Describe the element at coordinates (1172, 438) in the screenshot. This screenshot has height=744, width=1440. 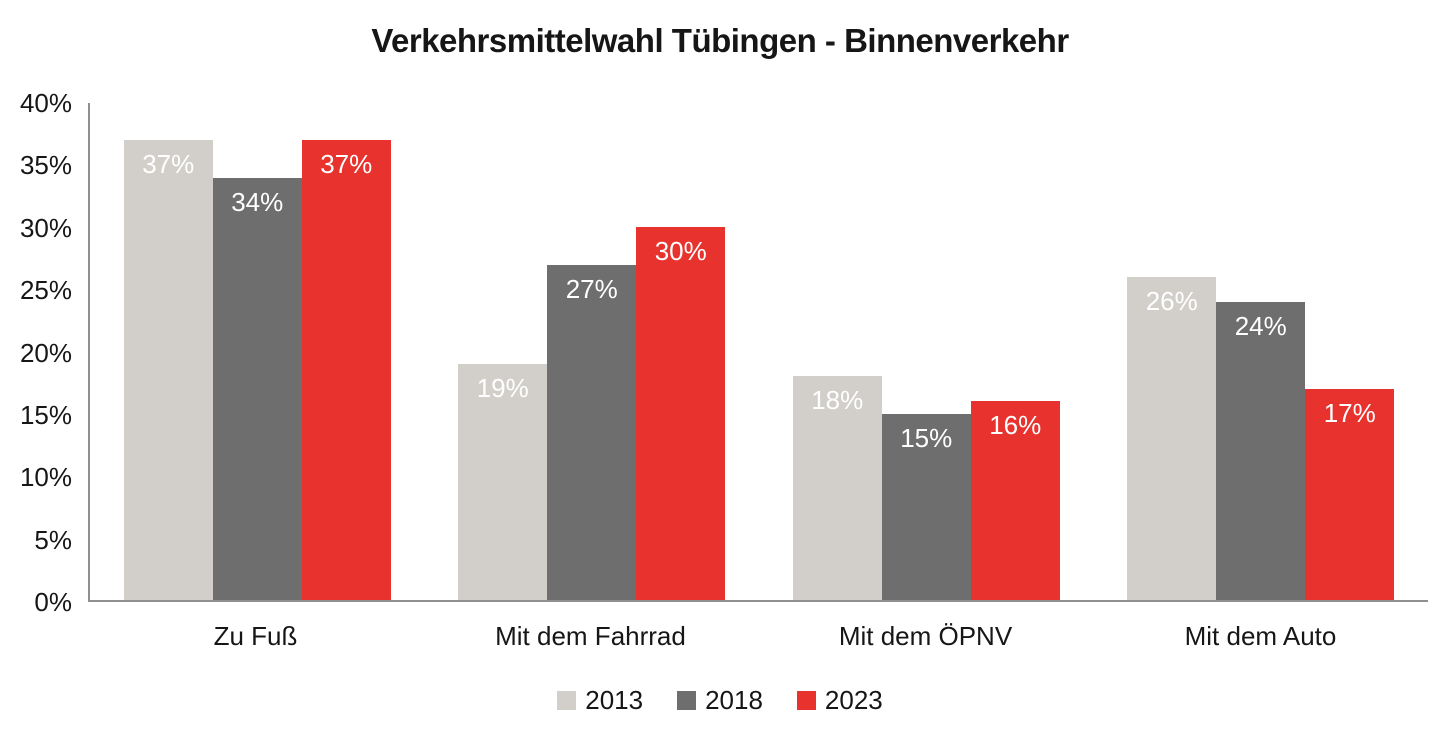
I see `bar-2013-3: 26%` at that location.